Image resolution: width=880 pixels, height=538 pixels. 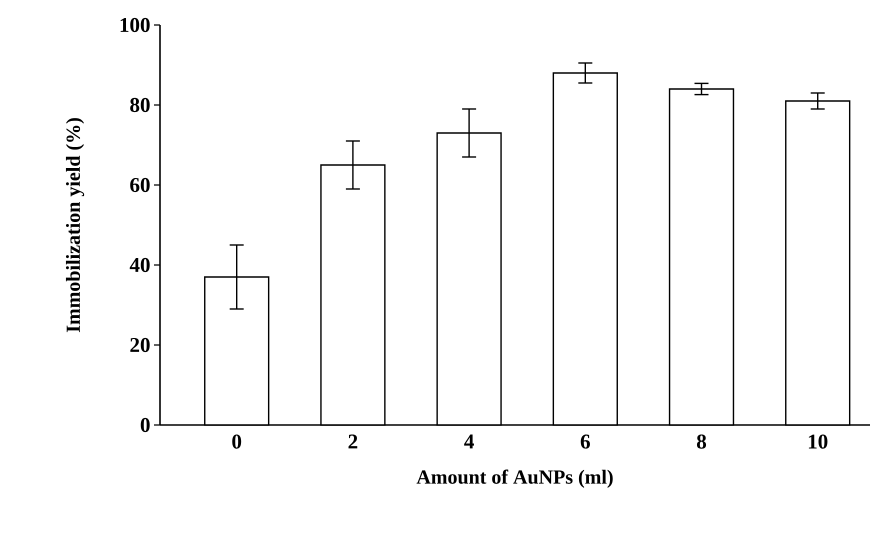 What do you see at coordinates (353, 441) in the screenshot?
I see `x-tick-label: 2` at bounding box center [353, 441].